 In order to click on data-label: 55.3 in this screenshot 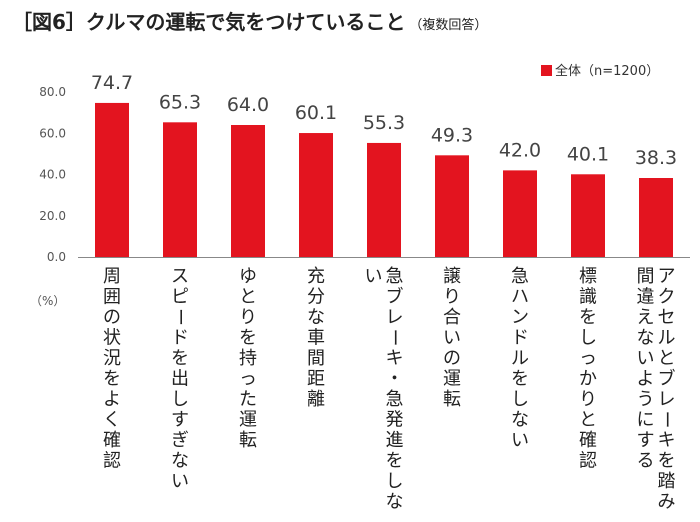, I will do `click(384, 123)`.